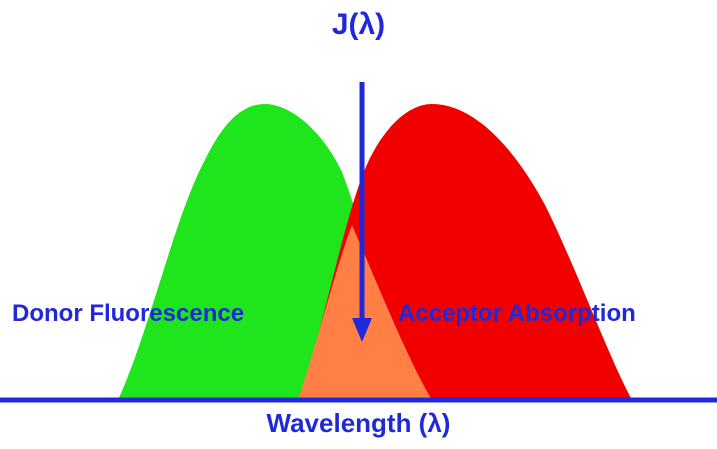 Image resolution: width=717 pixels, height=449 pixels. Describe the element at coordinates (362, 330) in the screenshot. I see `overlap-integral-arrowhead` at that location.